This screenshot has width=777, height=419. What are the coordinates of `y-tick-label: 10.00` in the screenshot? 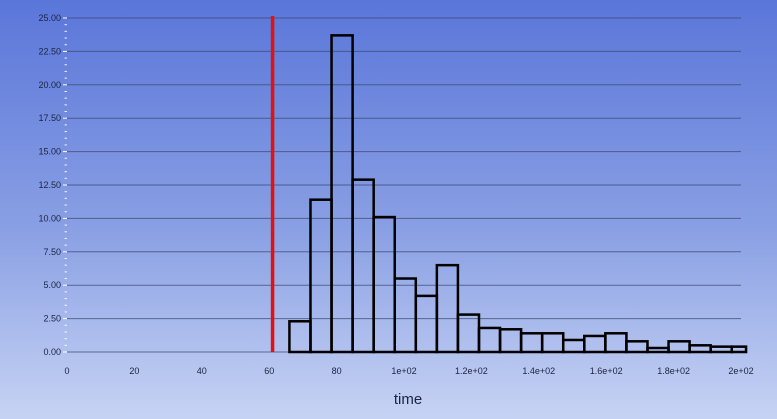 It's located at (49, 218).